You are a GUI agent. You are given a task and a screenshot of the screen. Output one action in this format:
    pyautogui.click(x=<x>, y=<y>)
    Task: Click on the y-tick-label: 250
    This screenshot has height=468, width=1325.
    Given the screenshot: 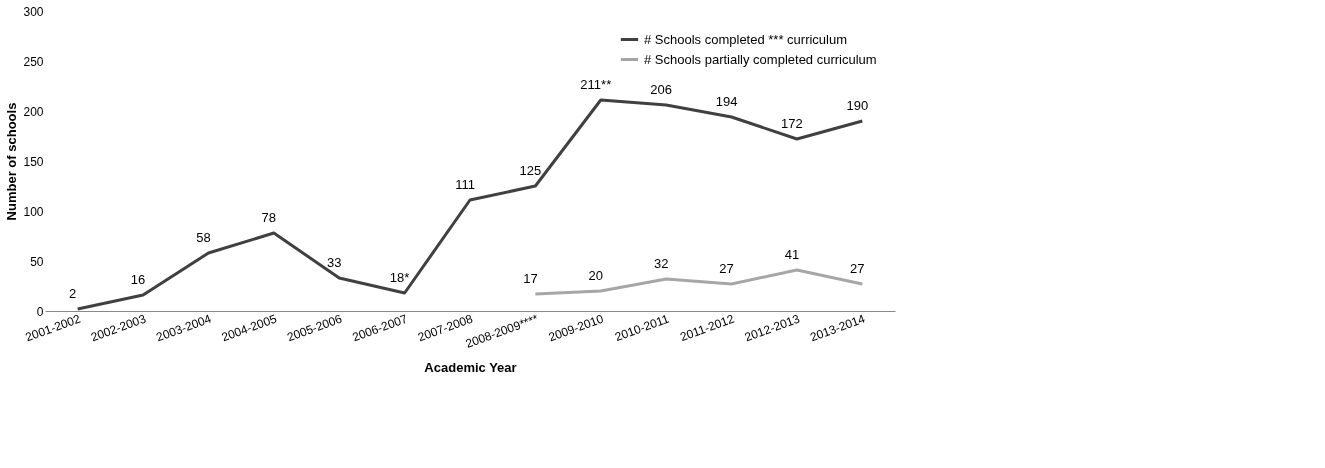 What is the action you would take?
    pyautogui.click(x=33, y=61)
    